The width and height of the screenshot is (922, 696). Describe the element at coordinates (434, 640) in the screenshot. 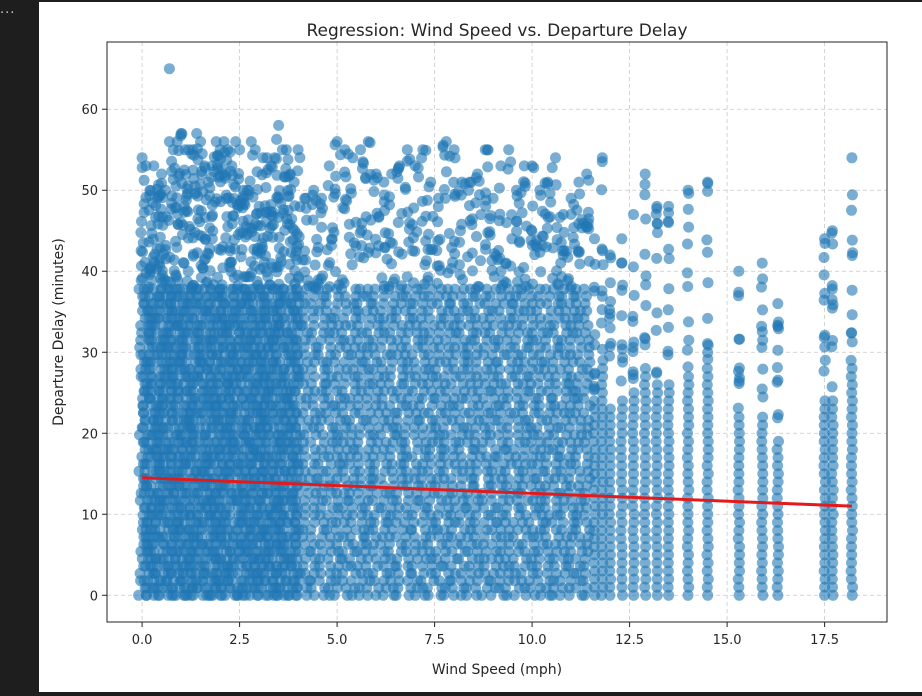

I see `x-tick-label: 7.5` at that location.